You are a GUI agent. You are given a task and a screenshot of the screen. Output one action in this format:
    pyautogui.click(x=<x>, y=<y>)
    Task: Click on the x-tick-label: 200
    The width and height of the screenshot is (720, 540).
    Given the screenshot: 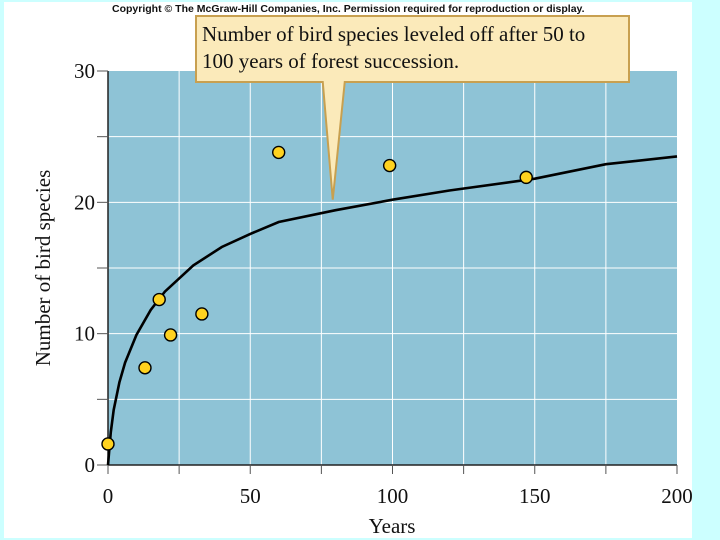 What is the action you would take?
    pyautogui.click(x=676, y=496)
    